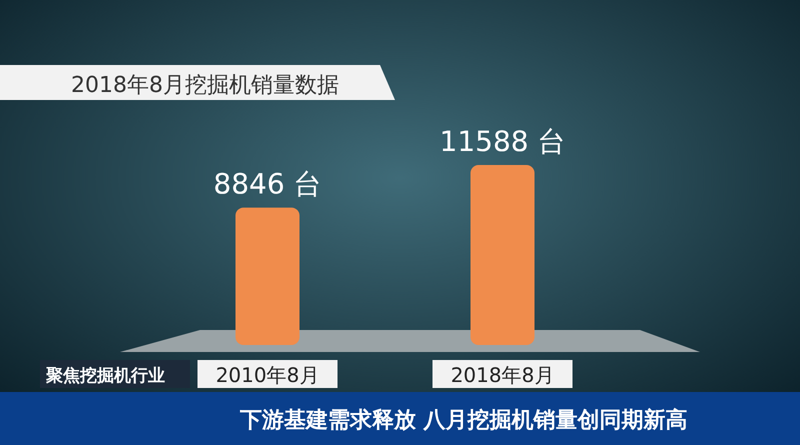 Image resolution: width=800 pixels, height=445 pixels. I want to click on chart-title: 2018年8月挖掘机销量数据, so click(205, 85).